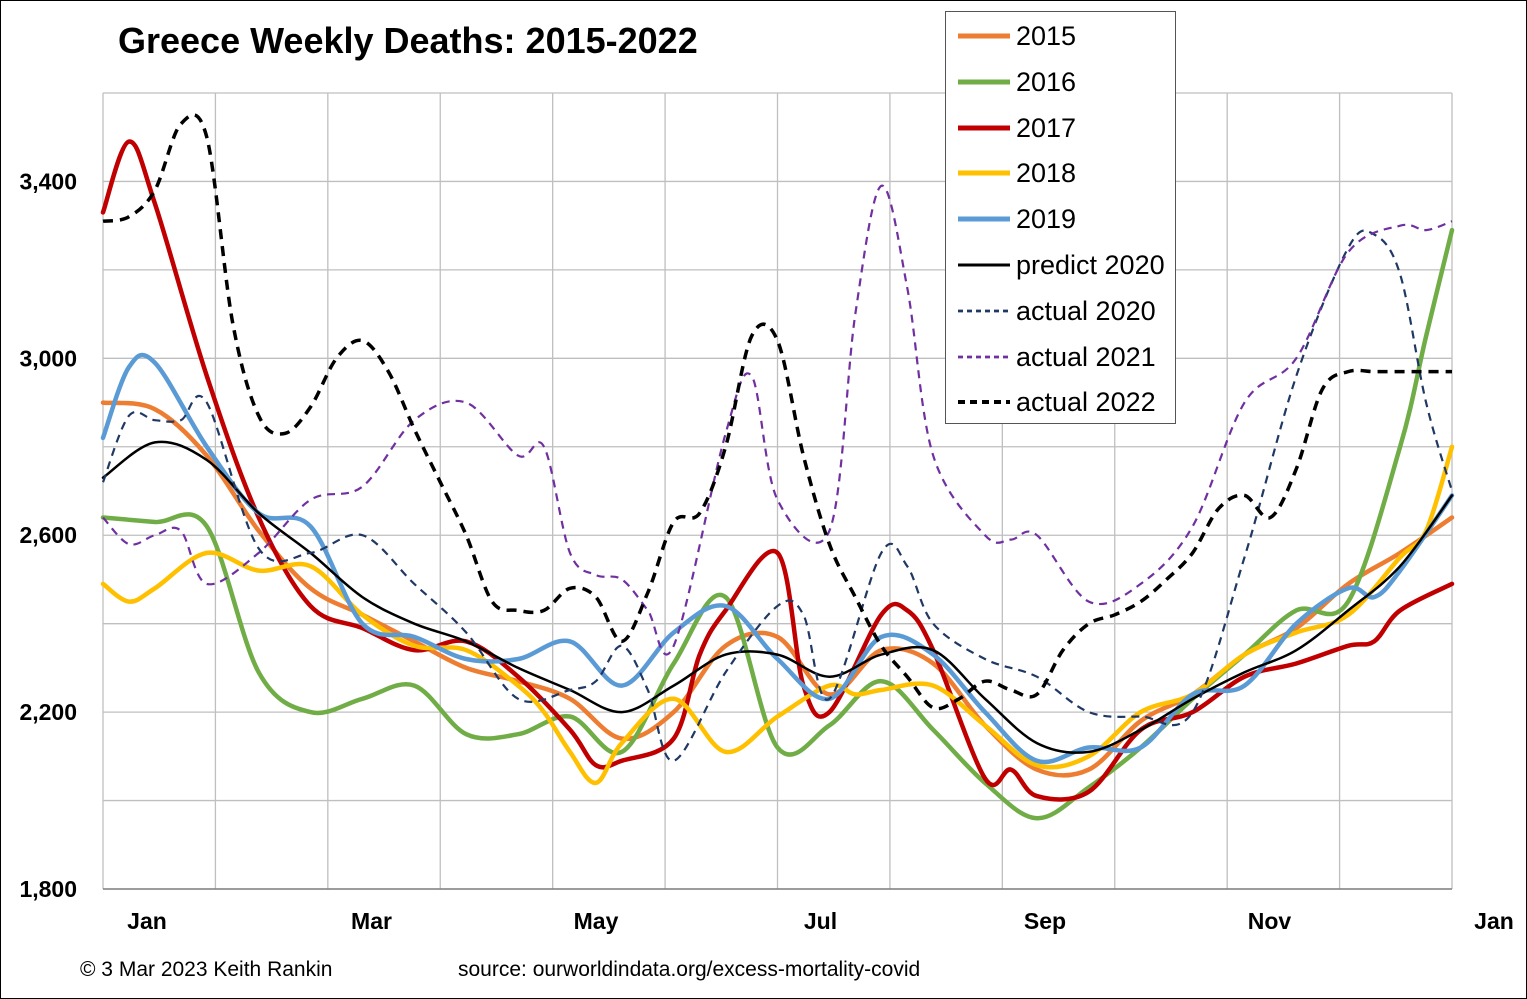 This screenshot has width=1527, height=999. I want to click on y-tick-label: 2,600, so click(48, 535).